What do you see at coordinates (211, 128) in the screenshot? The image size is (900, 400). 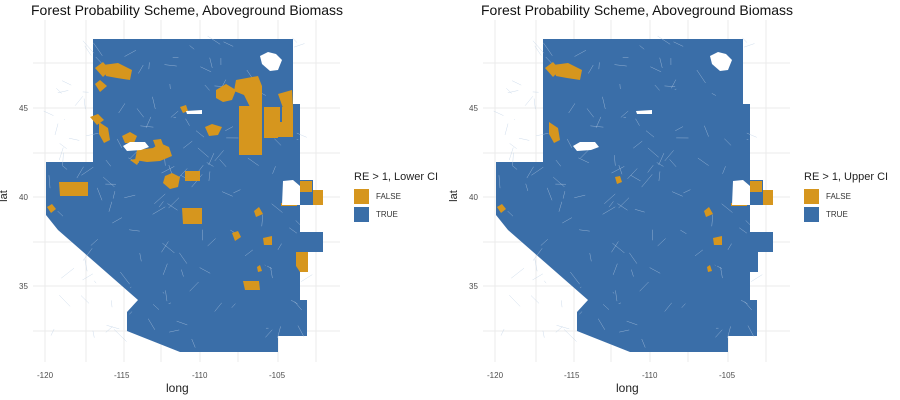 I see `missing-counties` at bounding box center [211, 128].